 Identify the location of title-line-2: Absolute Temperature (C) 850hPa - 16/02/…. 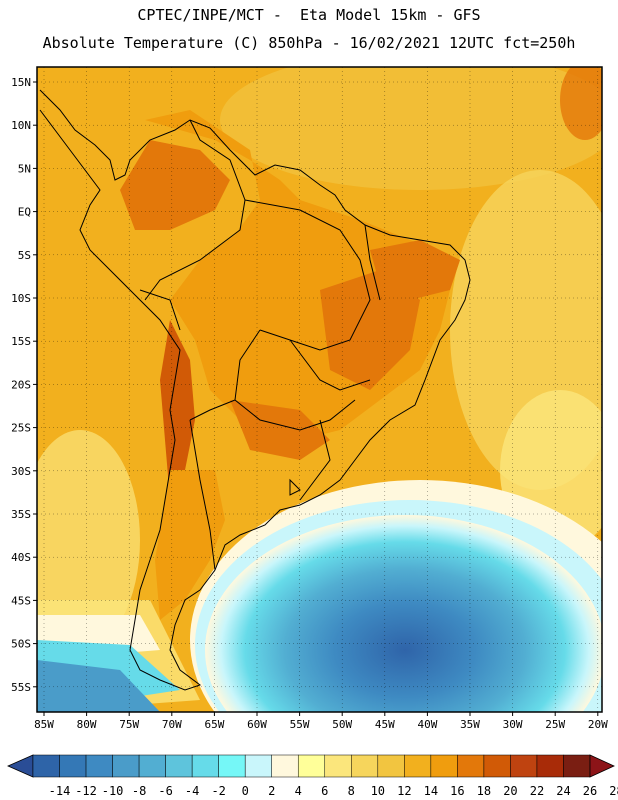
(309, 43).